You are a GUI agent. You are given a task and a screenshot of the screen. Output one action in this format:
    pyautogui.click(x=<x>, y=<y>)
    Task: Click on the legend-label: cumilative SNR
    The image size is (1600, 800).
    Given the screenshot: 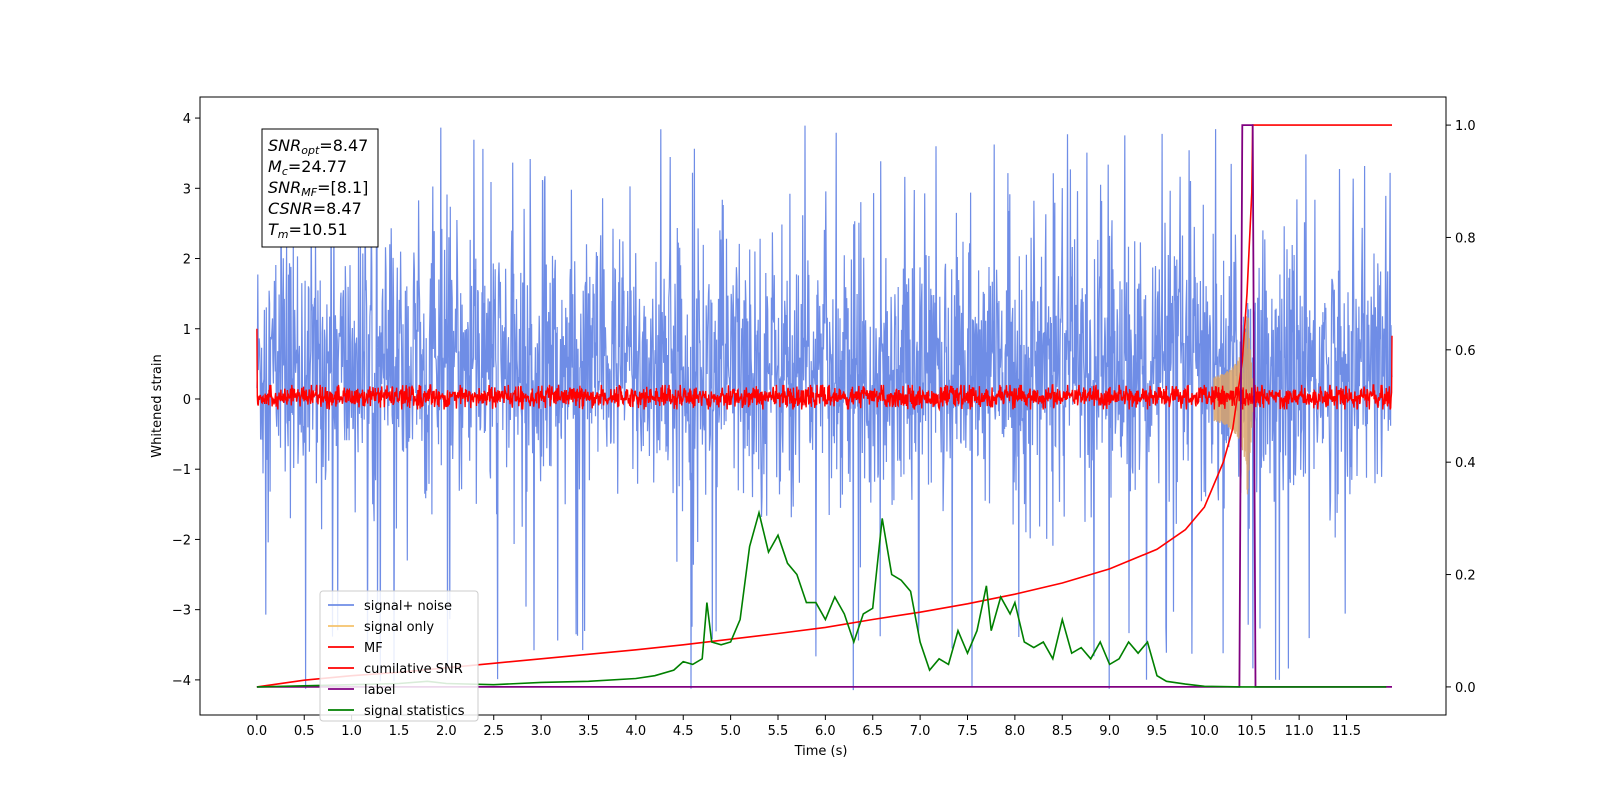 What is the action you would take?
    pyautogui.click(x=413, y=669)
    